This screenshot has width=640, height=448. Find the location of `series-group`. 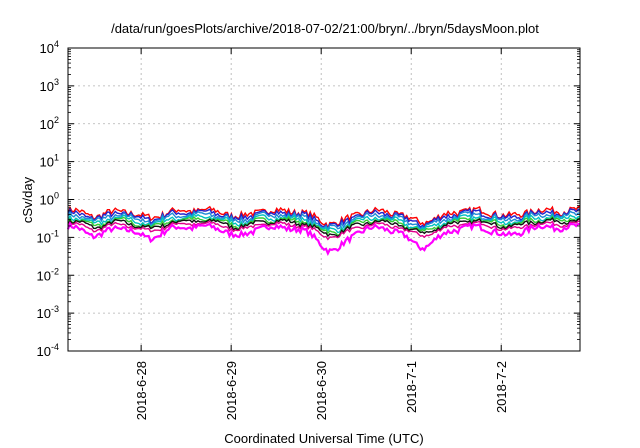

series-group is located at coordinates (323, 231).